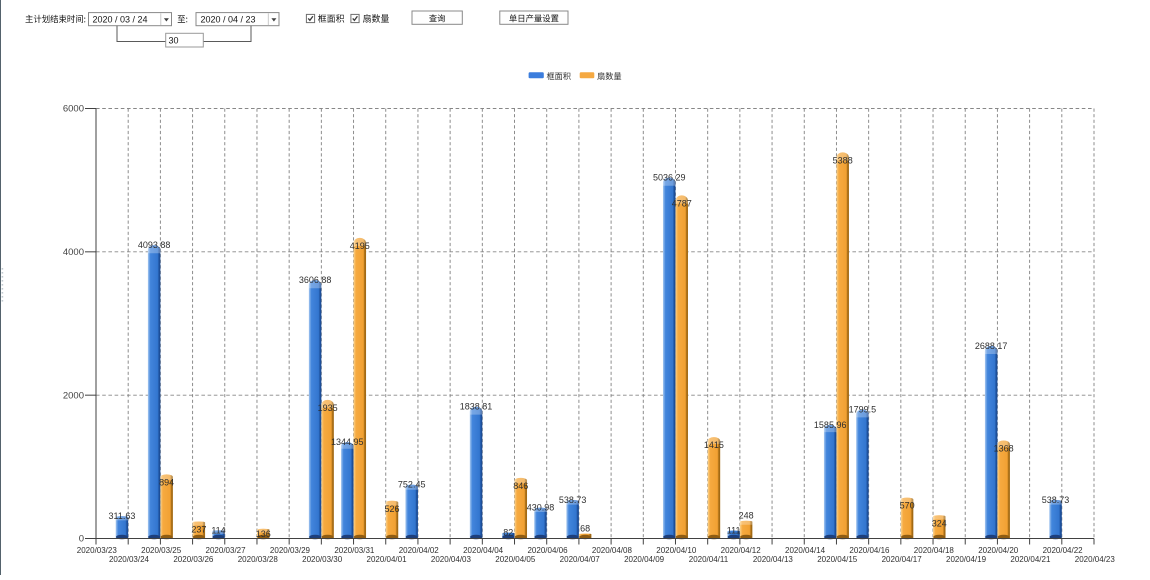 The height and width of the screenshot is (580, 1150). What do you see at coordinates (97, 550) in the screenshot?
I see `svg-text: 2020/03/23` at bounding box center [97, 550].